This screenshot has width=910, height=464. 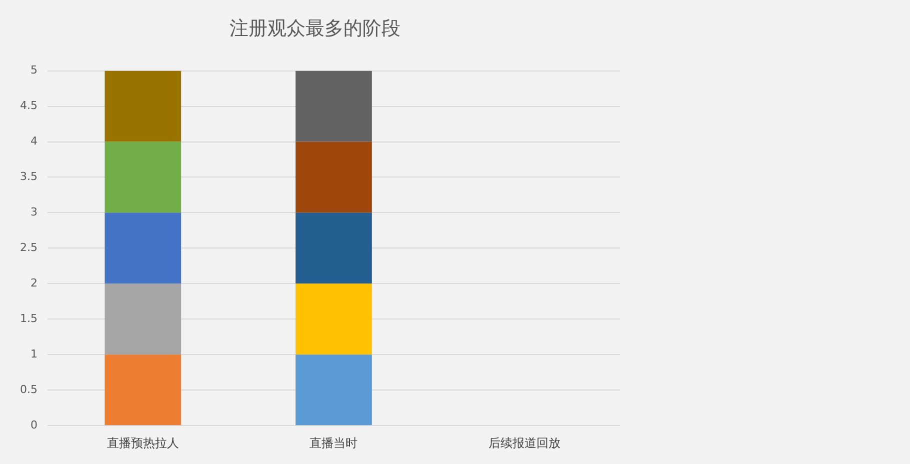 I want to click on y-tick-label: 1.5, so click(x=29, y=319).